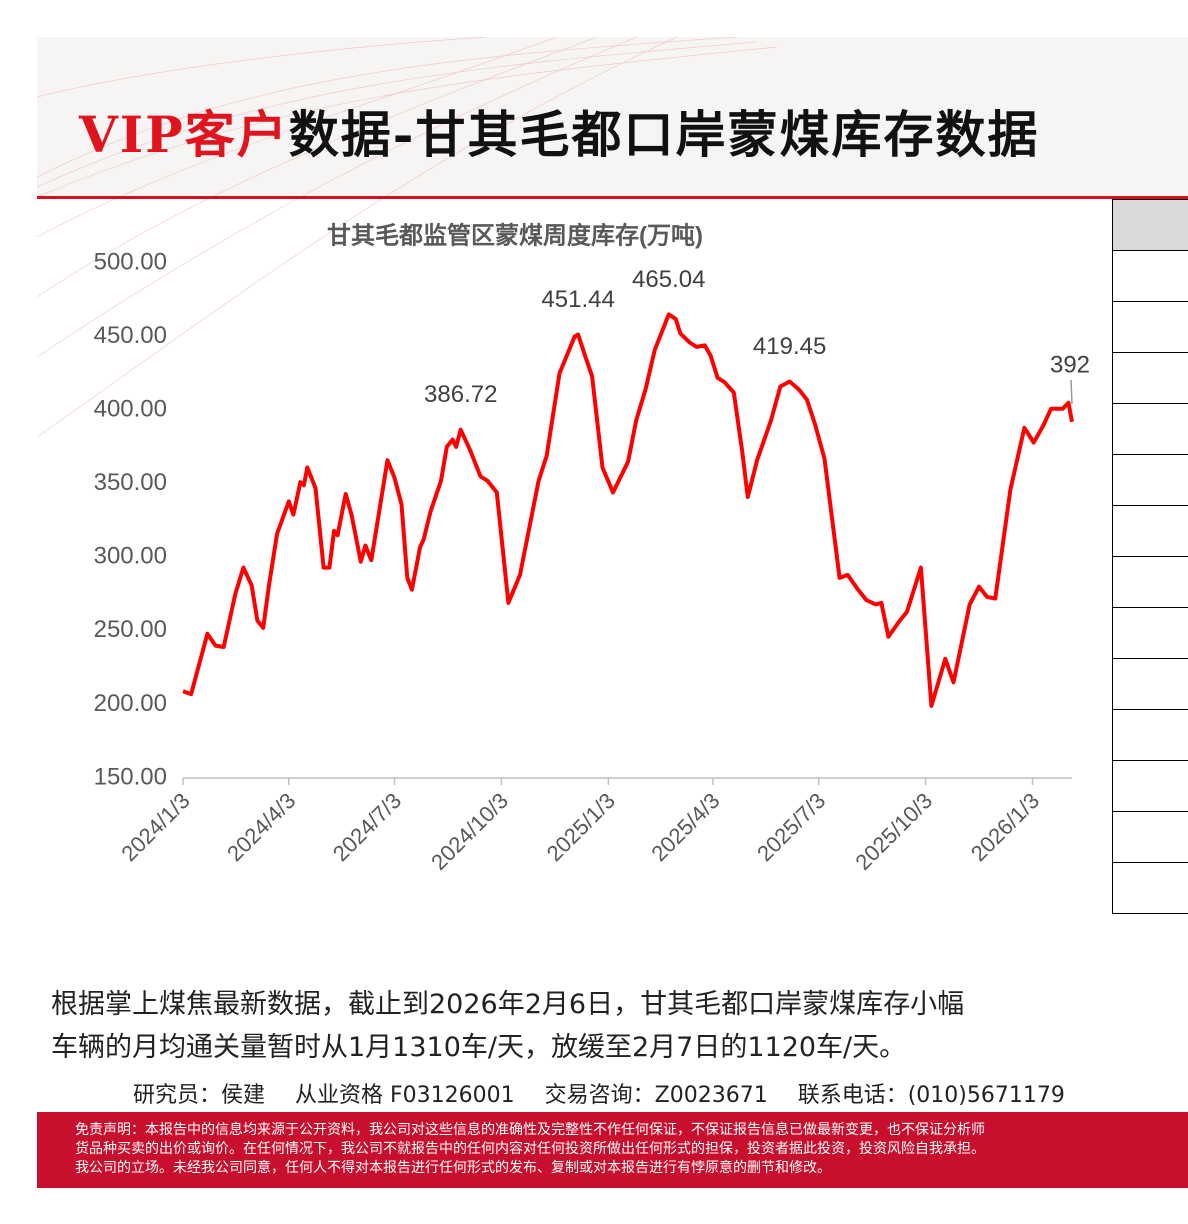  What do you see at coordinates (577, 299) in the screenshot?
I see `annotation: 451.44` at bounding box center [577, 299].